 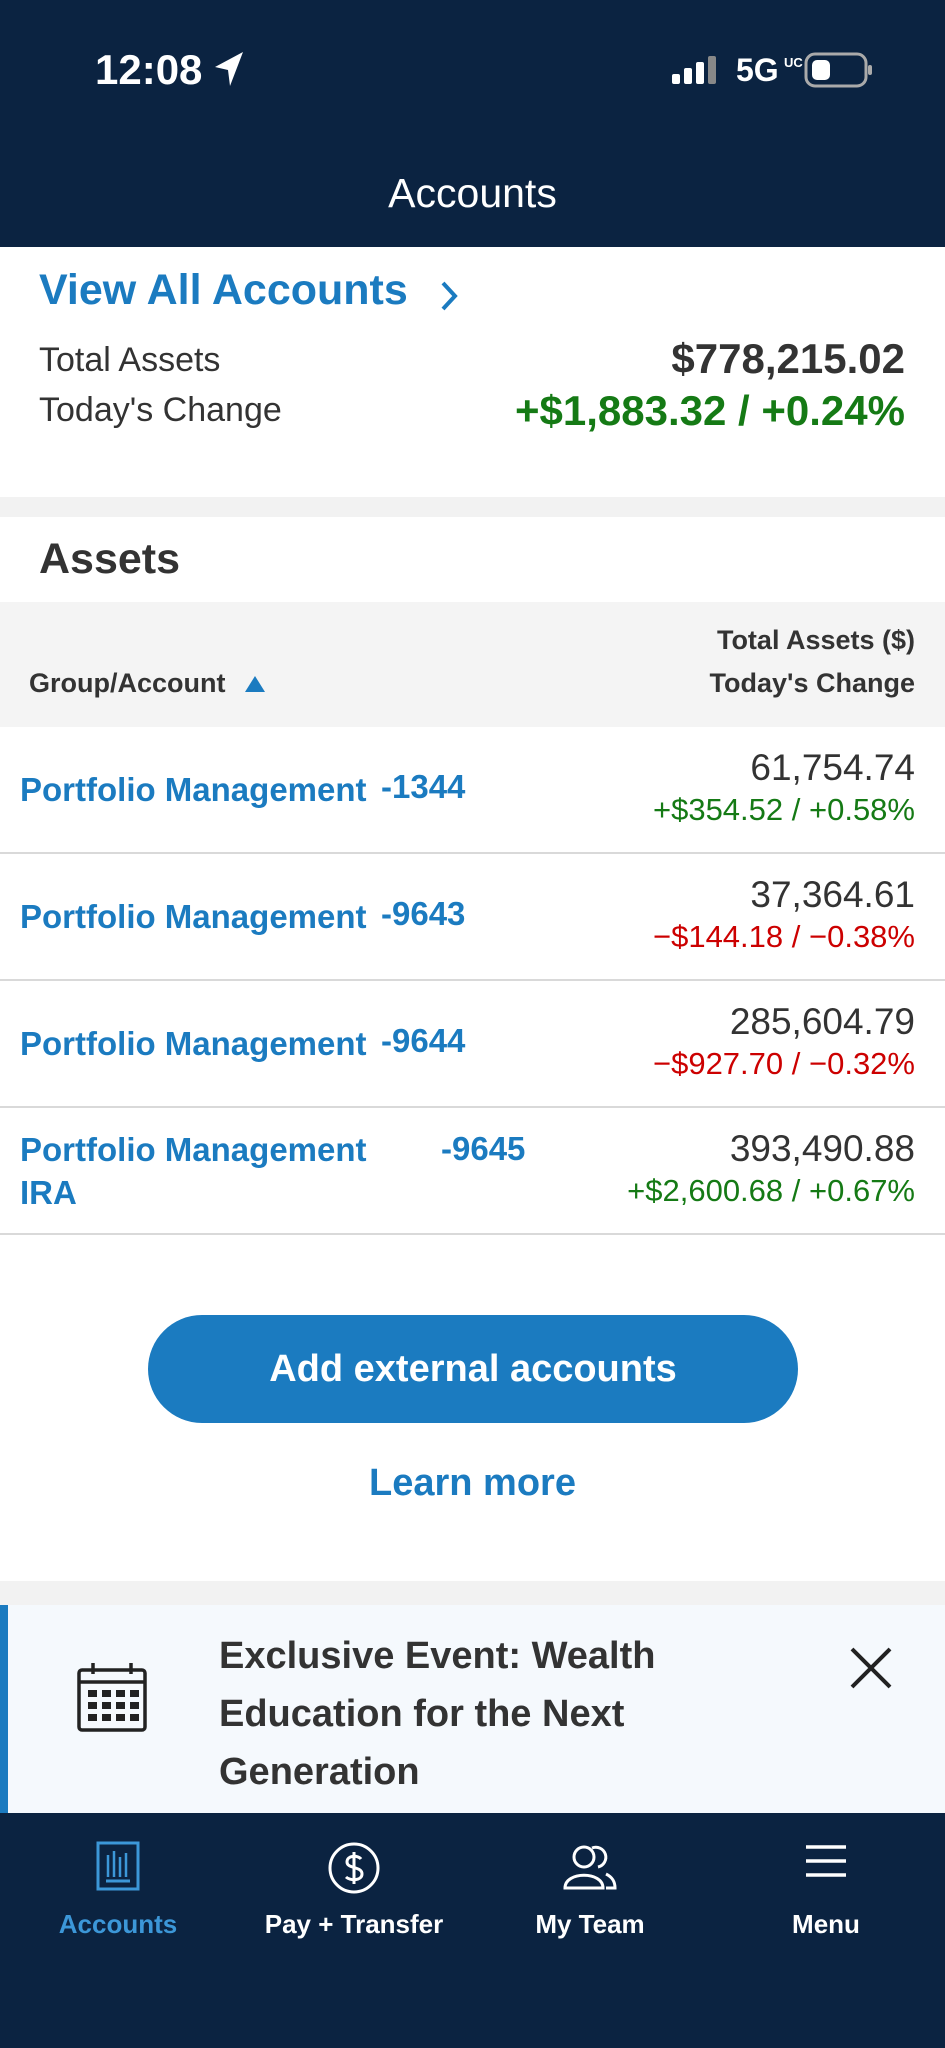 What do you see at coordinates (815, 640) in the screenshot?
I see `col-total: Total Assets ($)` at bounding box center [815, 640].